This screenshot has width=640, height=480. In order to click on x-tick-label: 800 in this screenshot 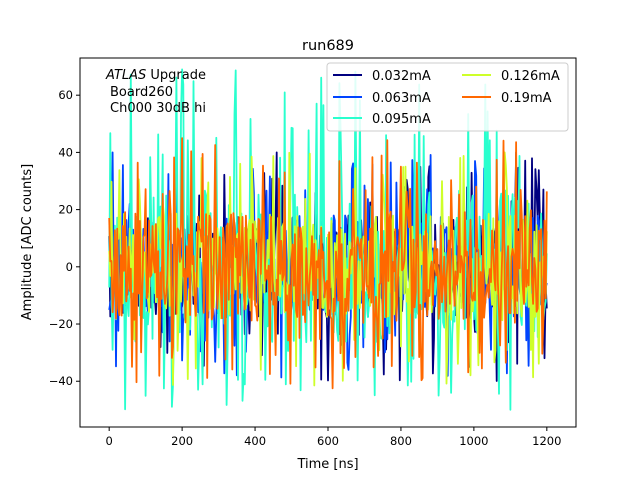, I will do `click(401, 441)`.